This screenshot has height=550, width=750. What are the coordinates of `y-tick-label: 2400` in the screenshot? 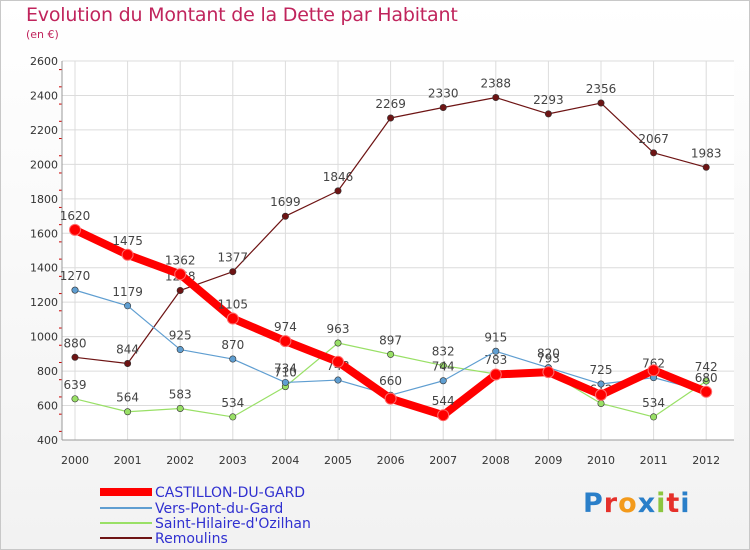 It's located at (44, 95).